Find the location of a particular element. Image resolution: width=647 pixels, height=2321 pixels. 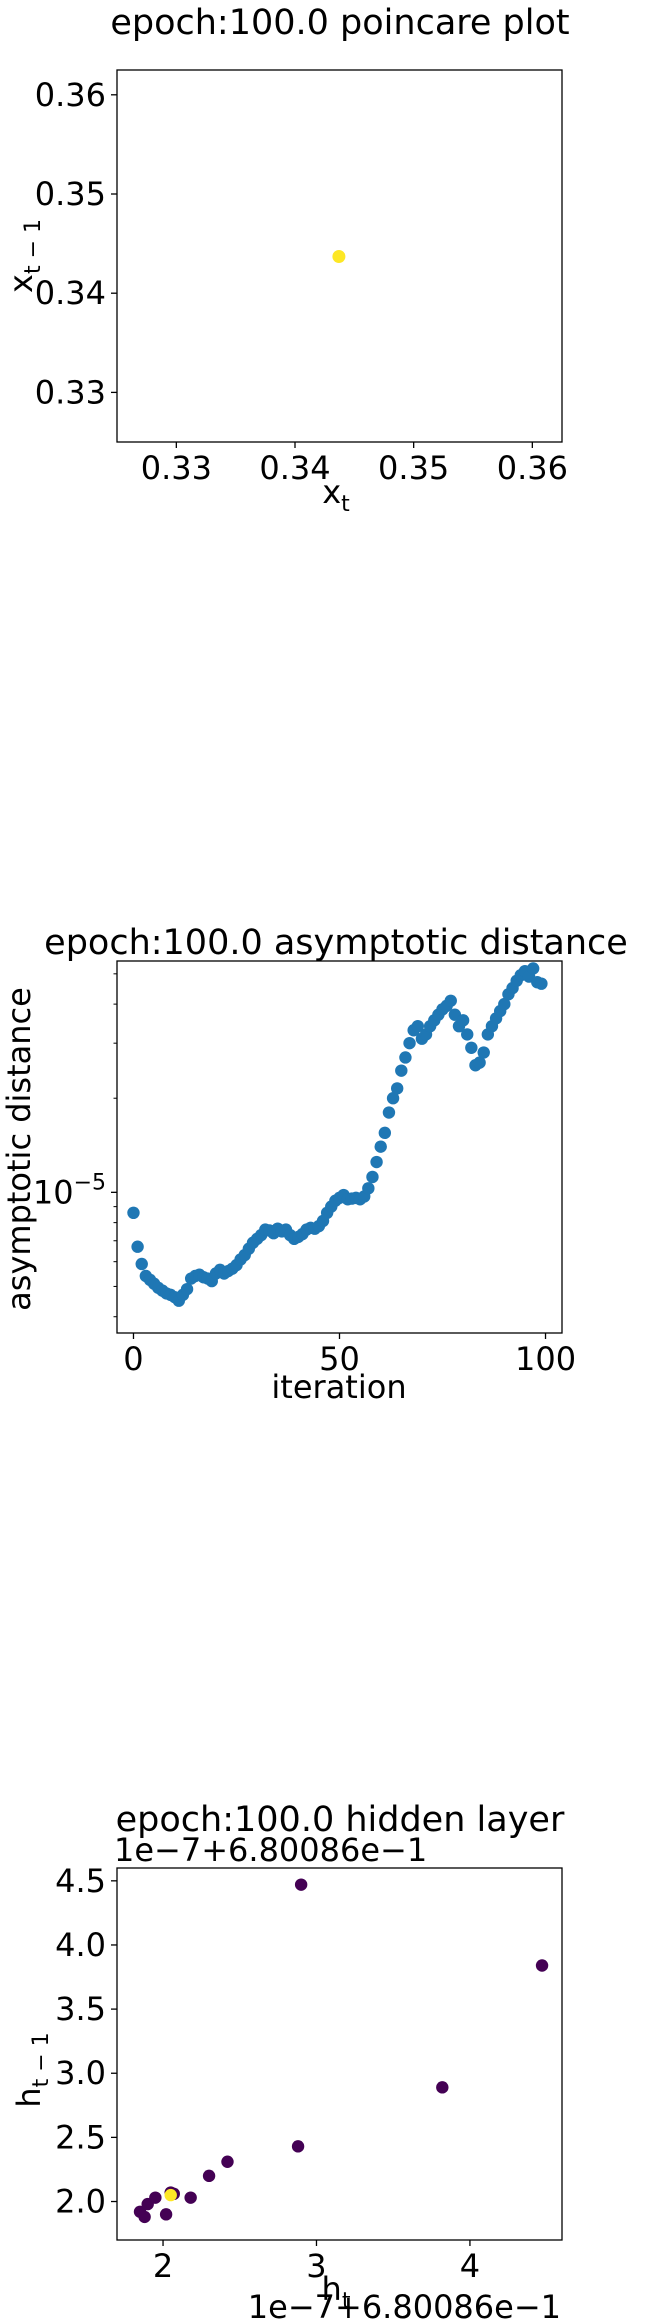

asymptotic-title: epoch:100.0 asymptotic distance is located at coordinates (336, 943).